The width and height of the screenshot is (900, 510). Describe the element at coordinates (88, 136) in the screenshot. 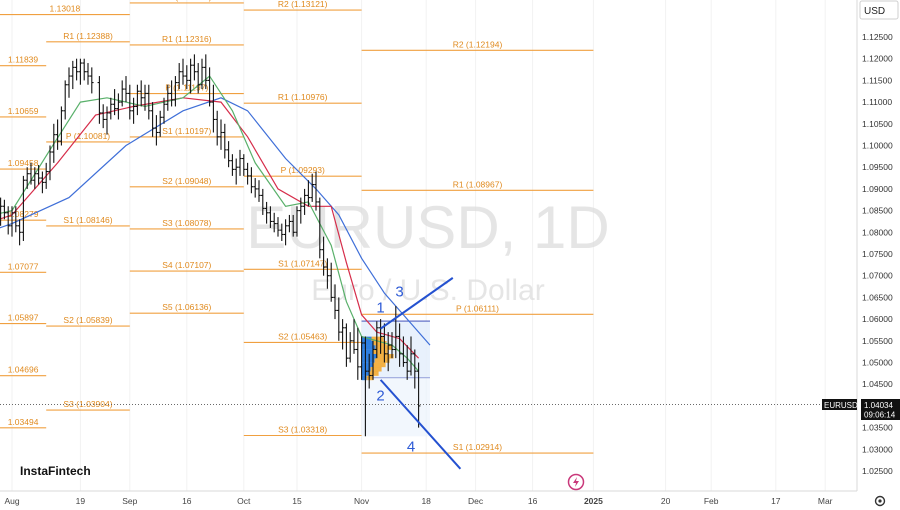

I see `pivot-label: P (1.10081)` at that location.